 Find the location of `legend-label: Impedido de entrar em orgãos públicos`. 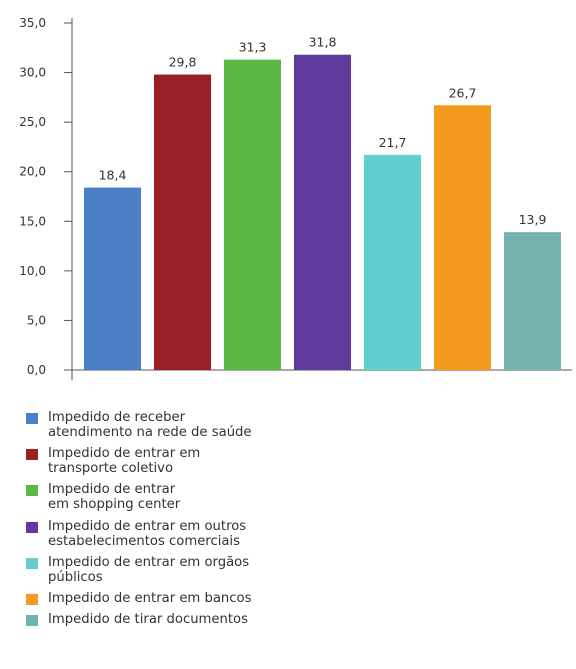

legend-label: Impedido de entrar em orgãos públicos is located at coordinates (149, 569).